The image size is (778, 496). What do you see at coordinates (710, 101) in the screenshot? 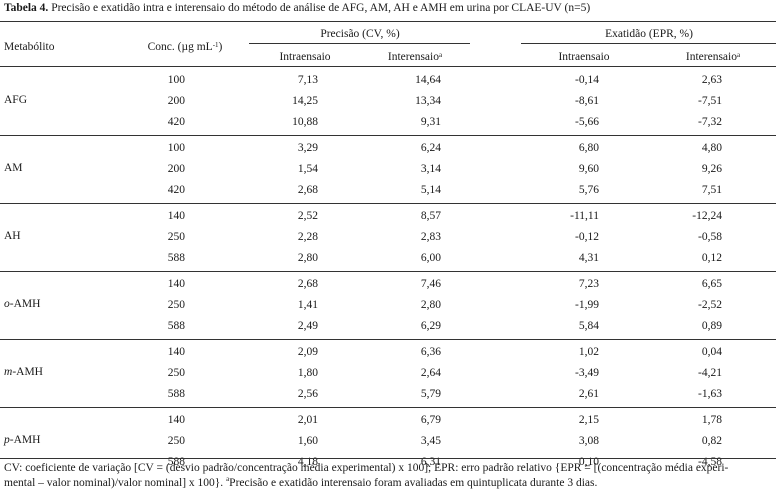
I see `cell-exatidao-inter: -7,51` at bounding box center [710, 101].